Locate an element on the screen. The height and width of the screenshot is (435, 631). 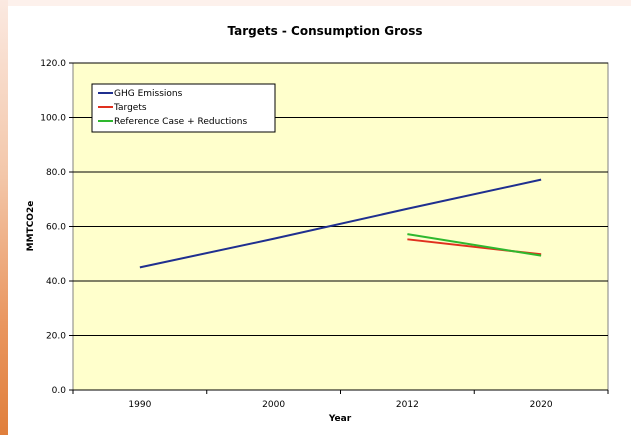
y-tick-label: 40.0 is located at coordinates (56, 282).